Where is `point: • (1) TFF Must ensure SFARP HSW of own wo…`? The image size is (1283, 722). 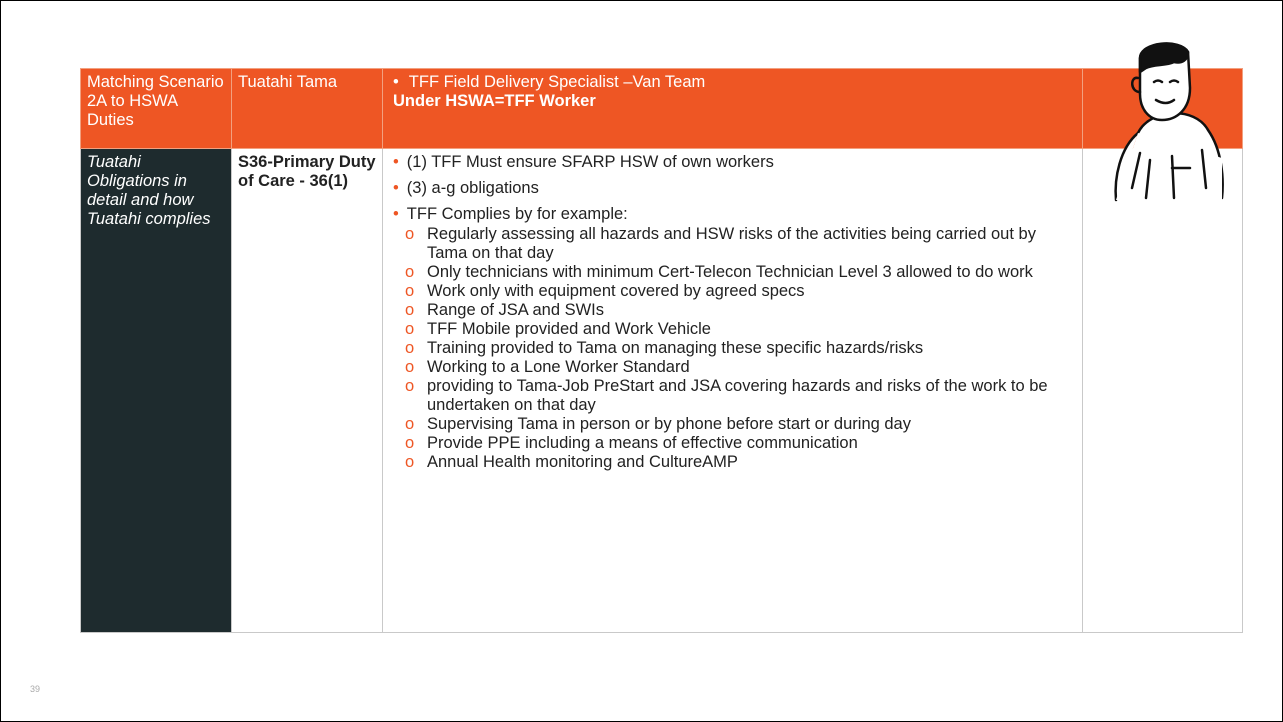 point: • (1) TFF Must ensure SFARP HSW of own wo… is located at coordinates (734, 162).